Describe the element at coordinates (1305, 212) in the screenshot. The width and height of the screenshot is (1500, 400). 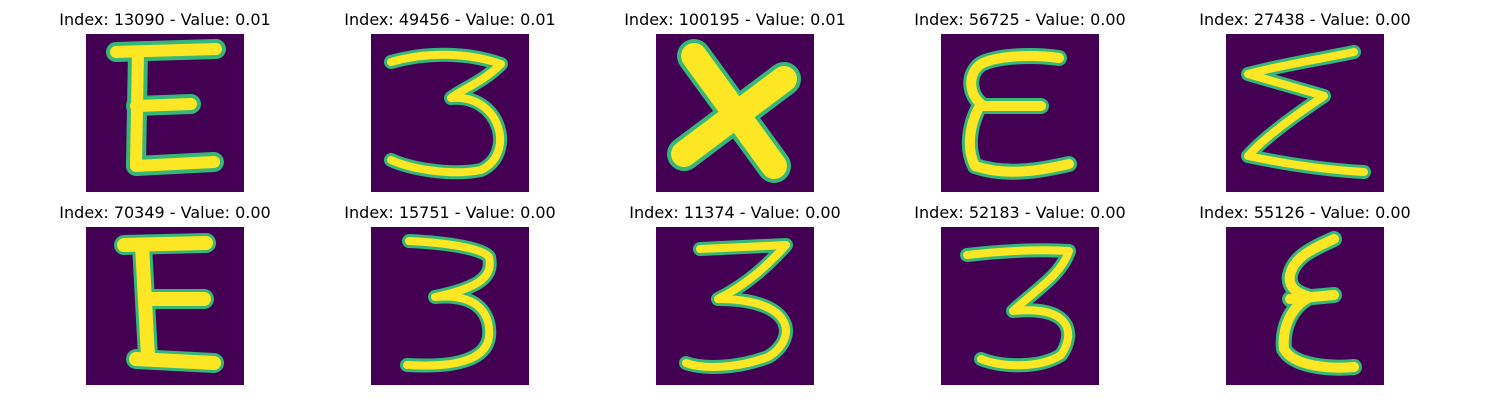
I see `panel-title: Index: 55126 - Value: 0.00` at that location.